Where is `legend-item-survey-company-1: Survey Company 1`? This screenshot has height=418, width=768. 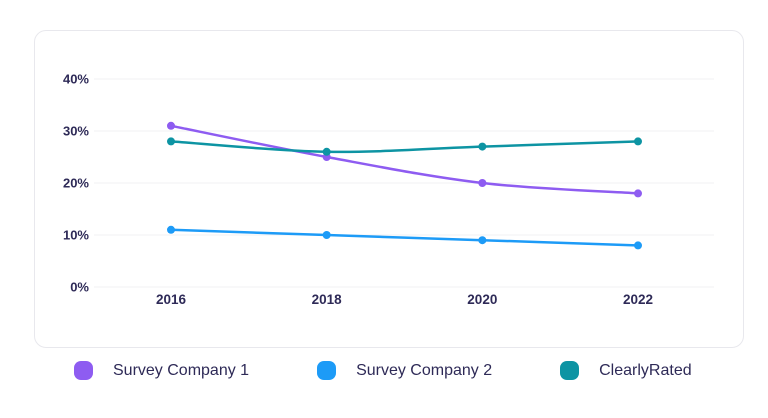 legend-item-survey-company-1: Survey Company 1 is located at coordinates (161, 370).